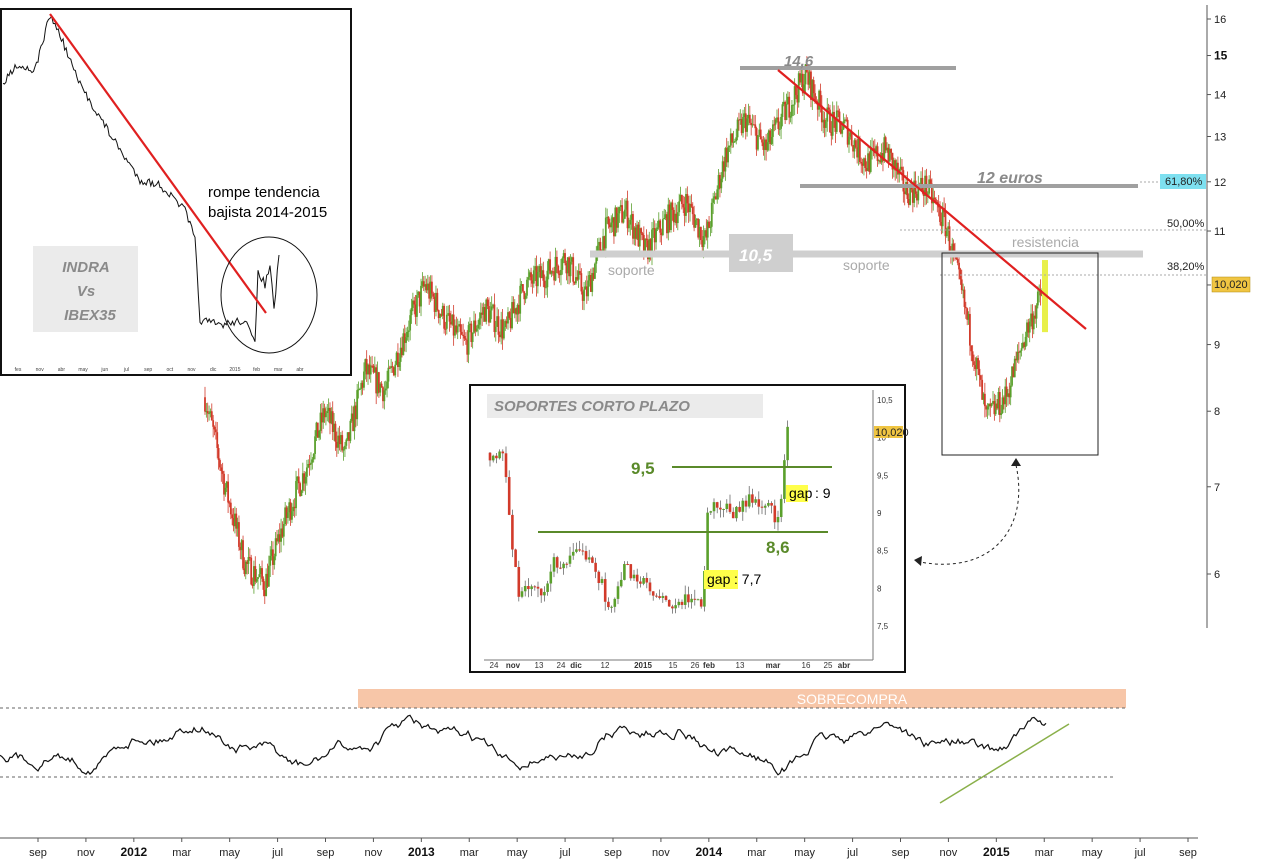  Describe the element at coordinates (1020, 354) in the screenshot. I see `zoom-box` at that location.